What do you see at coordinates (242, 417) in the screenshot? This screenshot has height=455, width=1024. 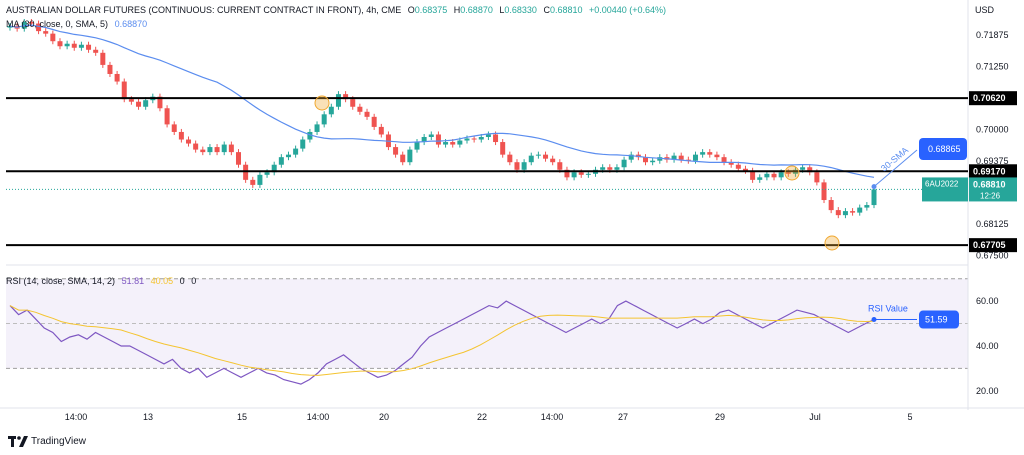 I see `time-tick-label: 15` at bounding box center [242, 417].